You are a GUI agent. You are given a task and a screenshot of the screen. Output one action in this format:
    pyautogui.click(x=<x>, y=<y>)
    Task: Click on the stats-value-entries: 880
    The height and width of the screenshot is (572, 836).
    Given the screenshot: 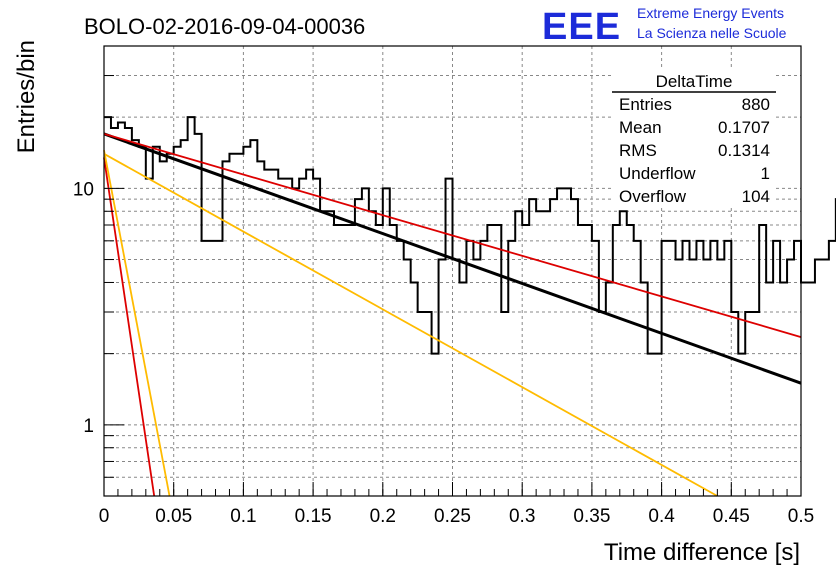 What is the action you would take?
    pyautogui.click(x=756, y=104)
    